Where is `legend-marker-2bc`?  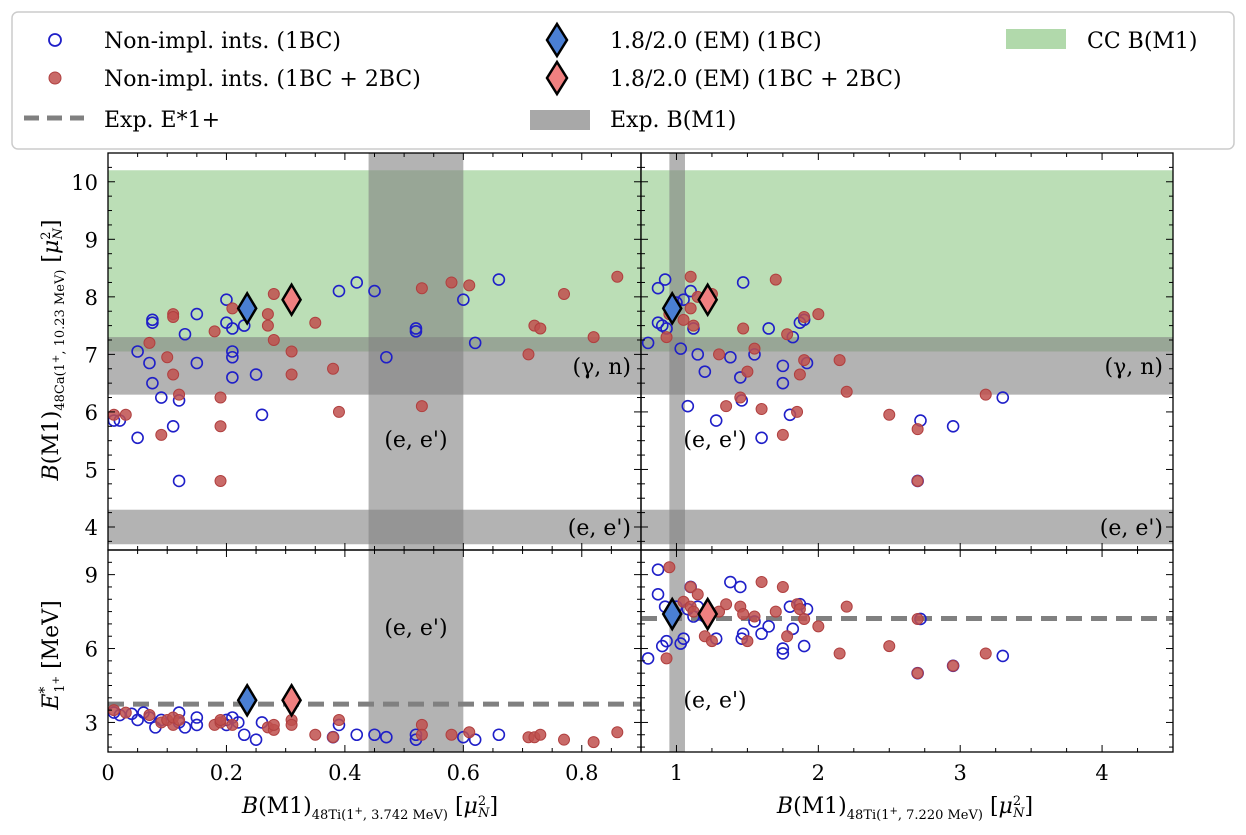 legend-marker-2bc is located at coordinates (55, 78).